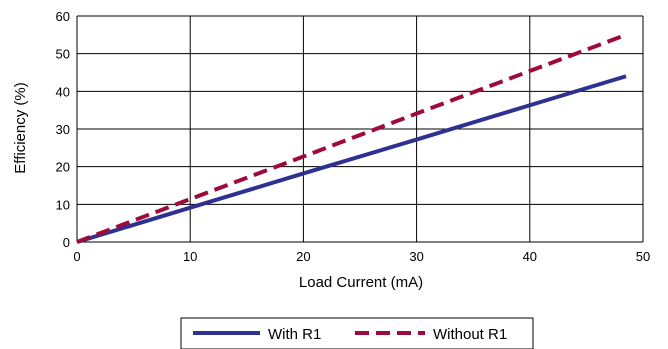 The height and width of the screenshot is (349, 668). Describe the element at coordinates (303, 256) in the screenshot. I see `x-tick-label: 20` at that location.